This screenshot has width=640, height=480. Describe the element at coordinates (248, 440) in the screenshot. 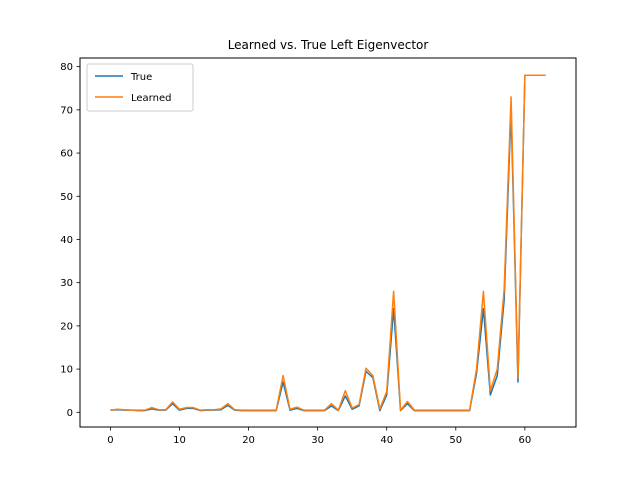

I see `x-tick-label: 20` at that location.